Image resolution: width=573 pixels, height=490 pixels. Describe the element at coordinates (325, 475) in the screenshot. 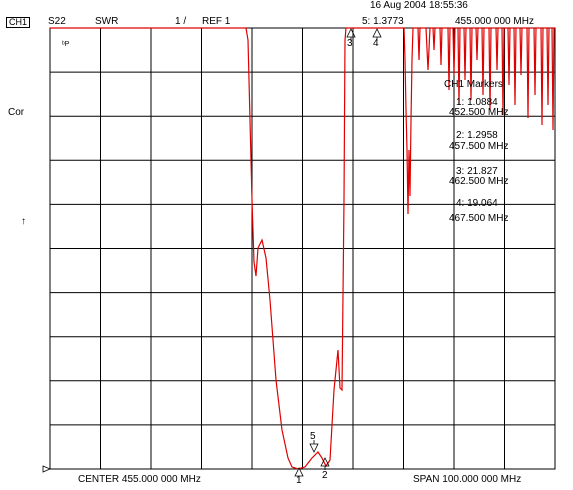

I see `marker-2-tag: 2` at that location.